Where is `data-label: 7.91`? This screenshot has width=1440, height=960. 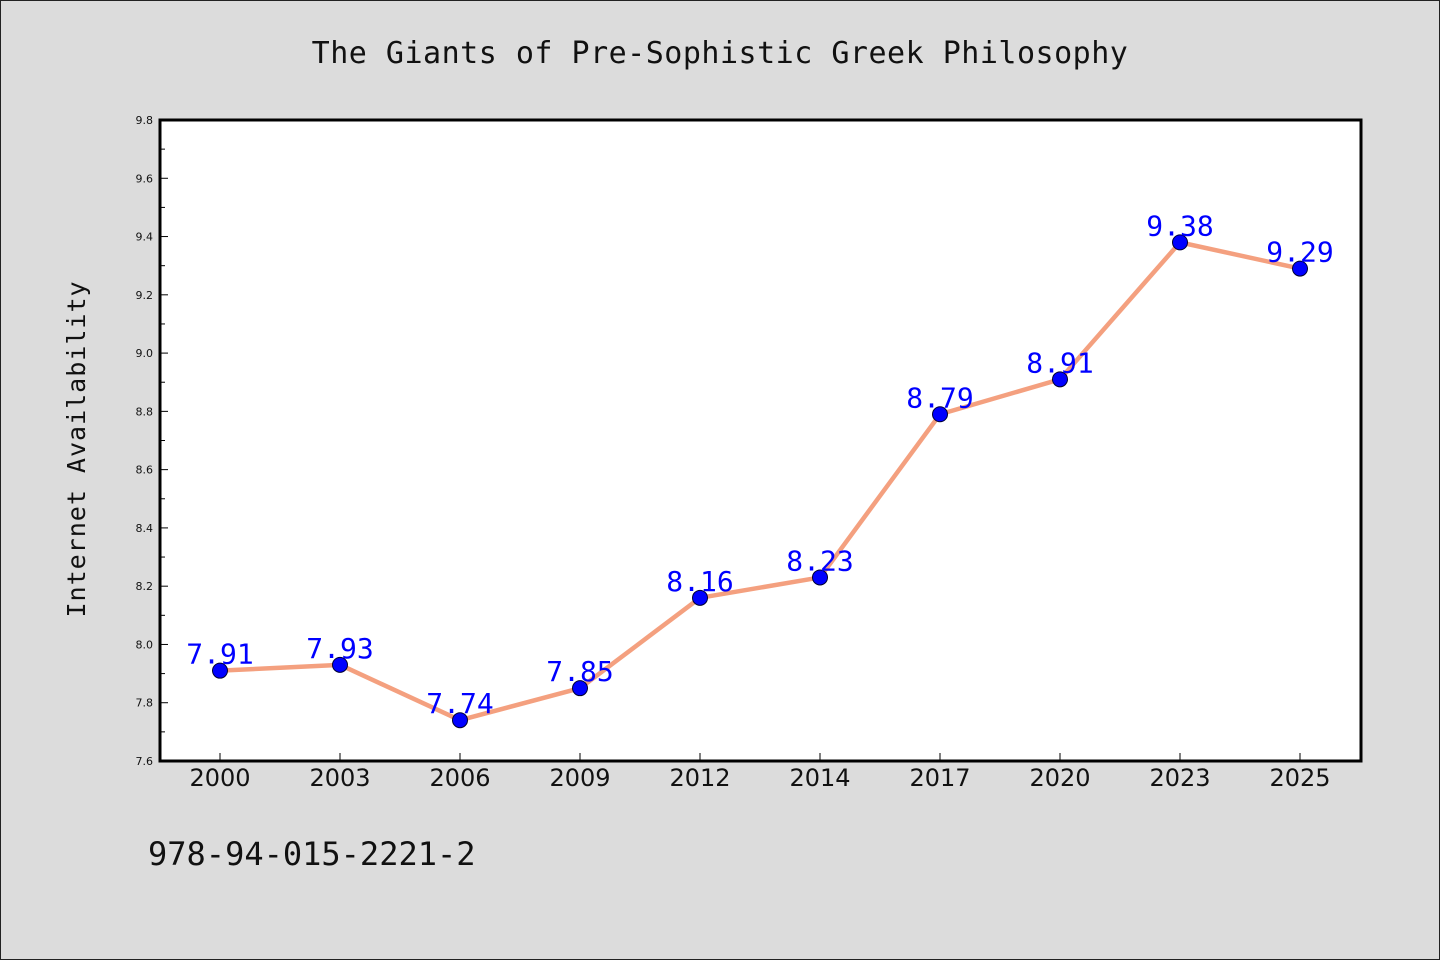 data-label: 7.91 is located at coordinates (219, 654).